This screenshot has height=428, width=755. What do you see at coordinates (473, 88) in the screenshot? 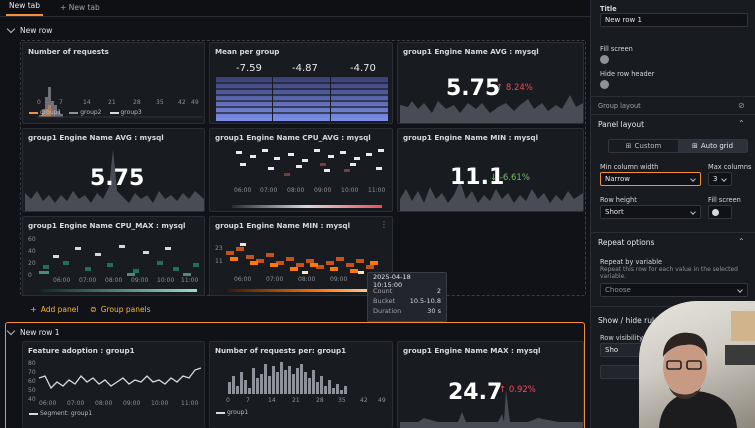
I see `stat-value: 5.75` at bounding box center [473, 88].